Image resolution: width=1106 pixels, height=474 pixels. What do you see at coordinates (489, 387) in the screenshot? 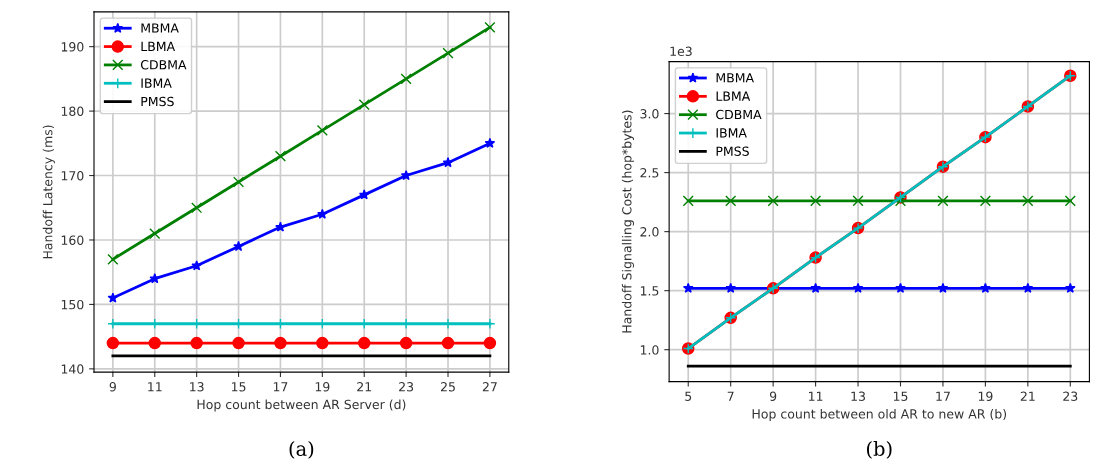
I see `x-tick-label: 27` at bounding box center [489, 387].